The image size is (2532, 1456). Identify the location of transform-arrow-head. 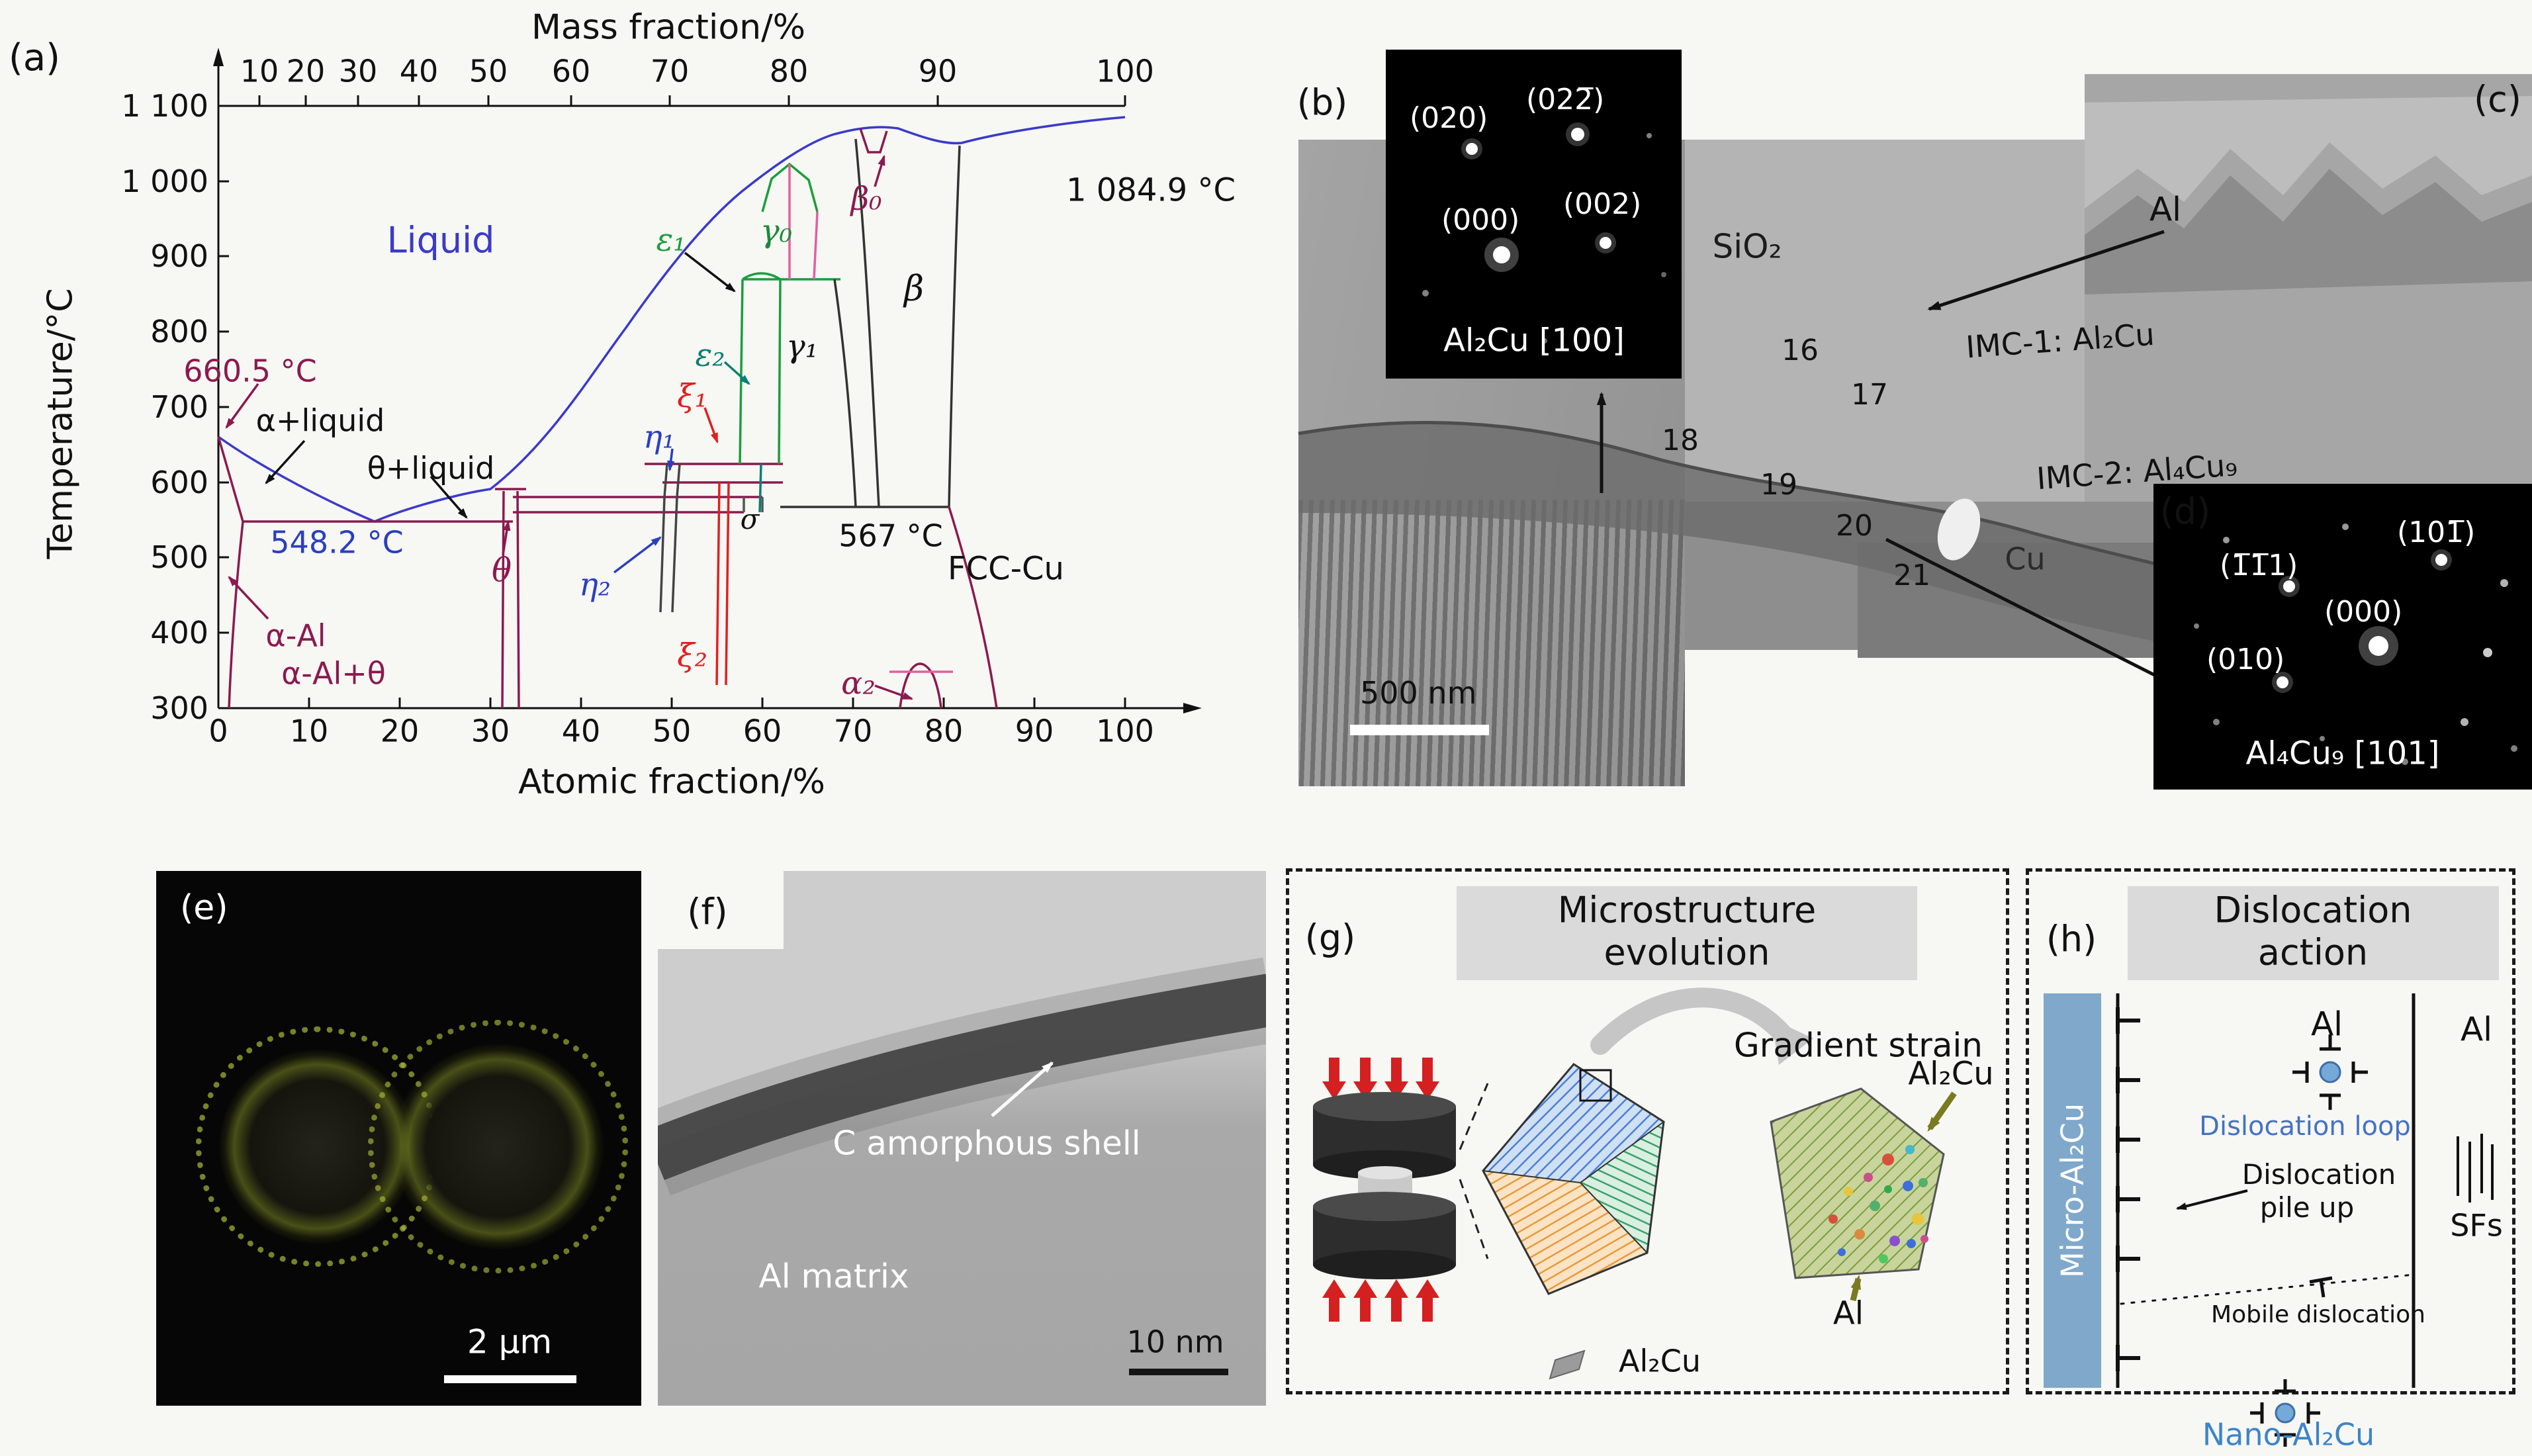
(1792, 1042).